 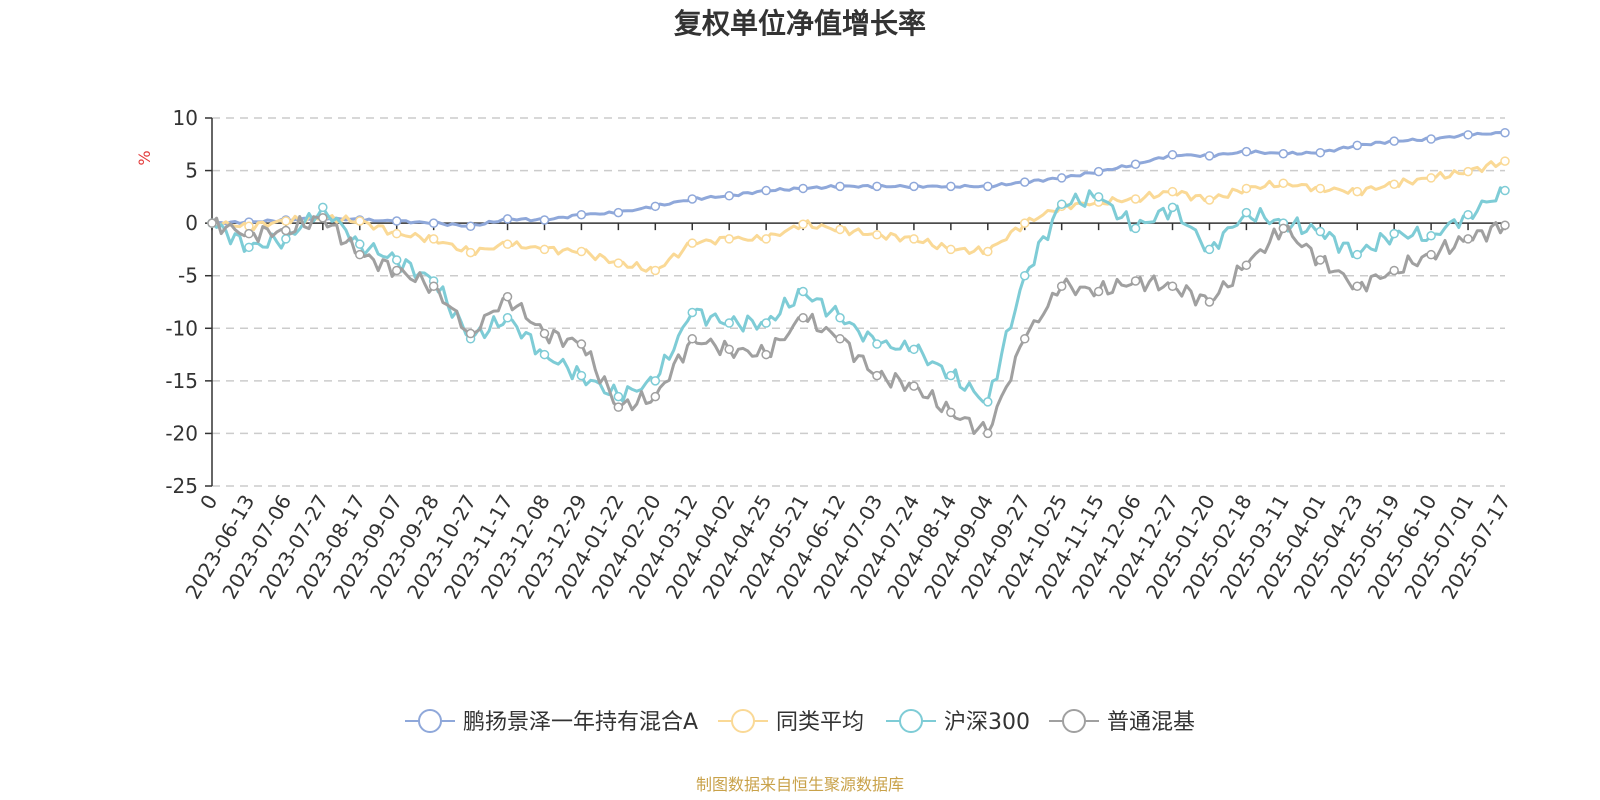 What do you see at coordinates (191, 223) in the screenshot?
I see `y-tick-label: 0` at bounding box center [191, 223].